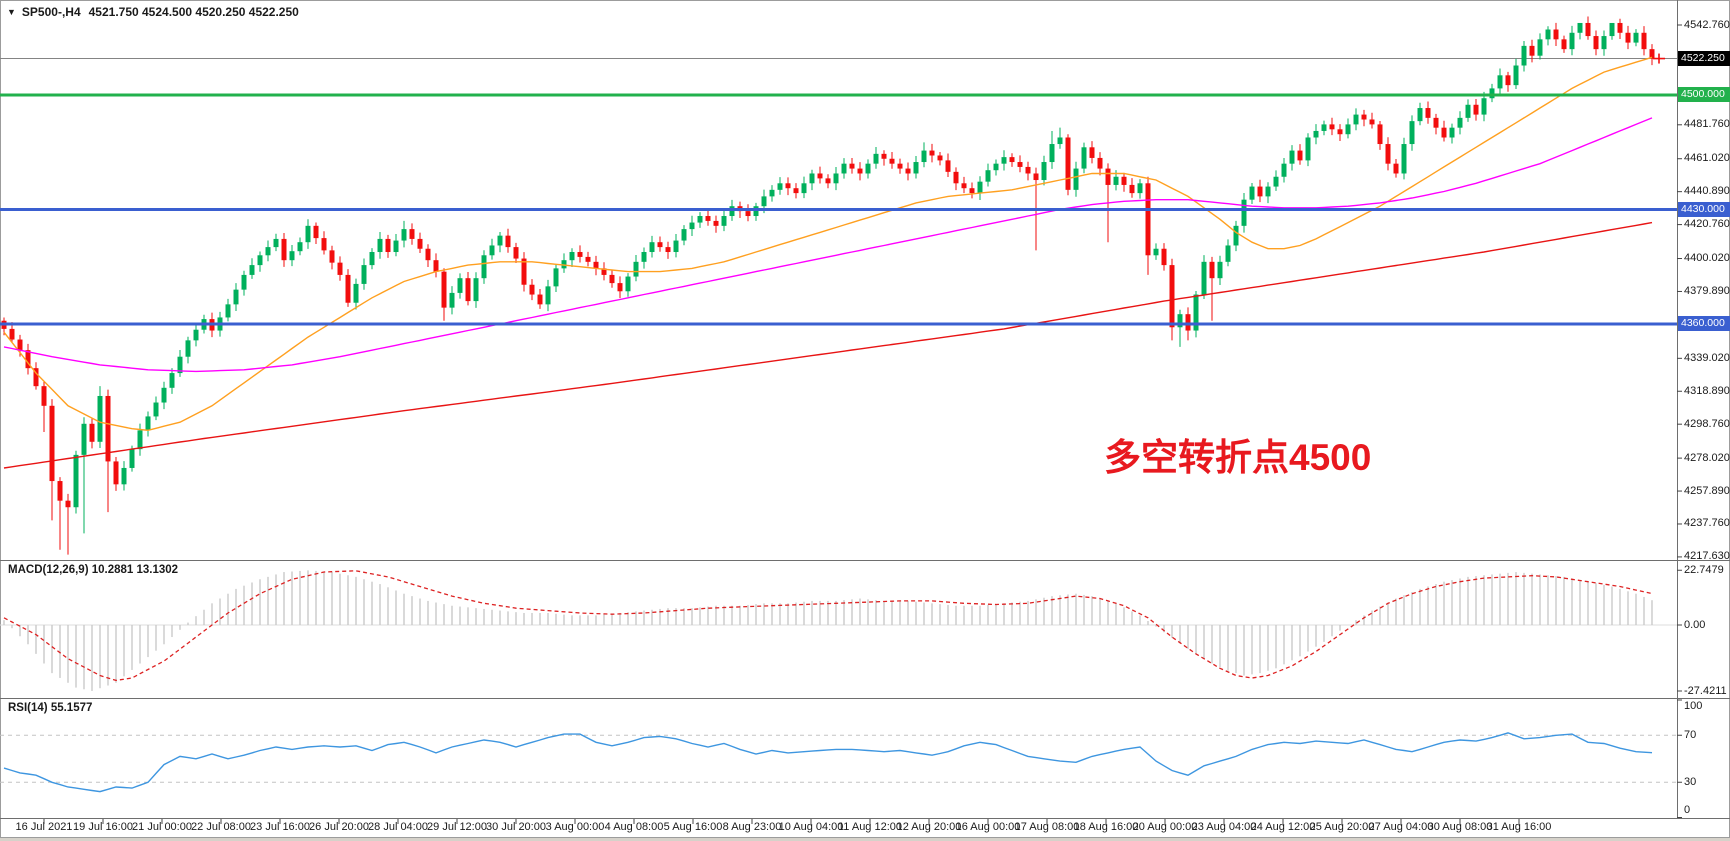 The width and height of the screenshot is (1730, 841). I want to click on date-label: 29 Jul 12:00, so click(457, 827).